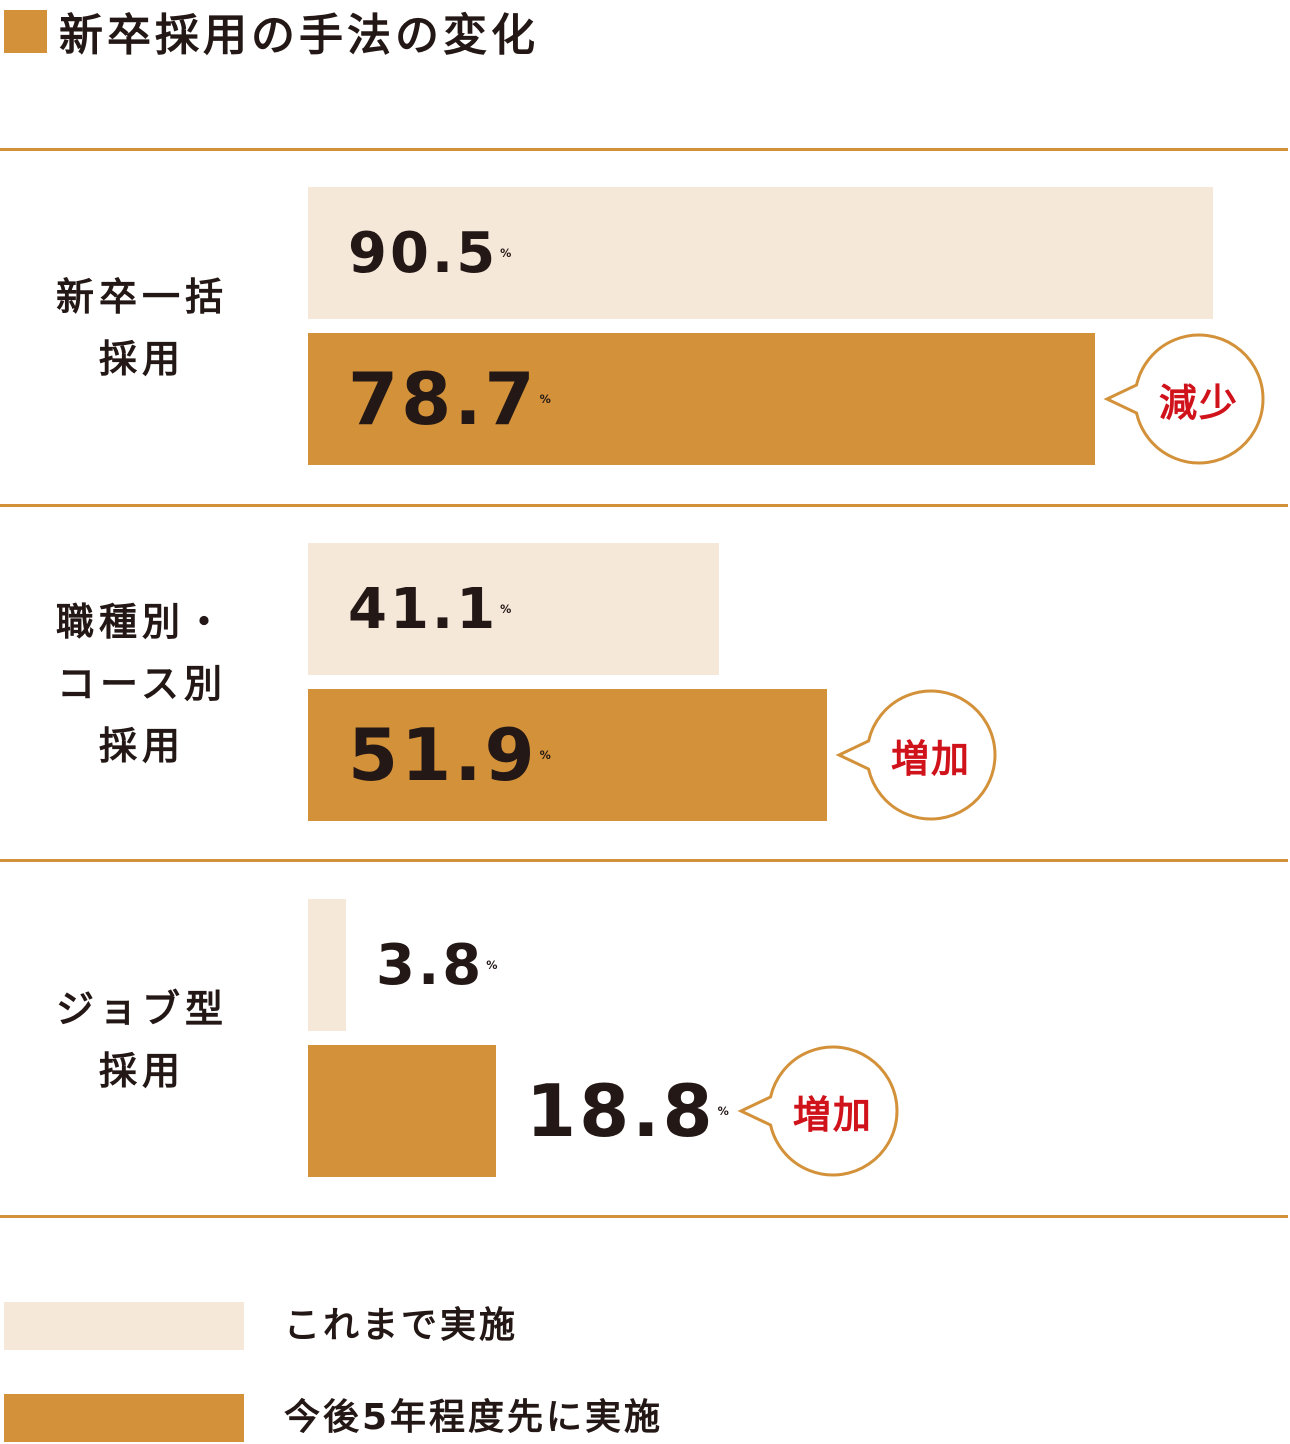 The image size is (1290, 1444). I want to click on data-label-value: 90.5, so click(423, 253).